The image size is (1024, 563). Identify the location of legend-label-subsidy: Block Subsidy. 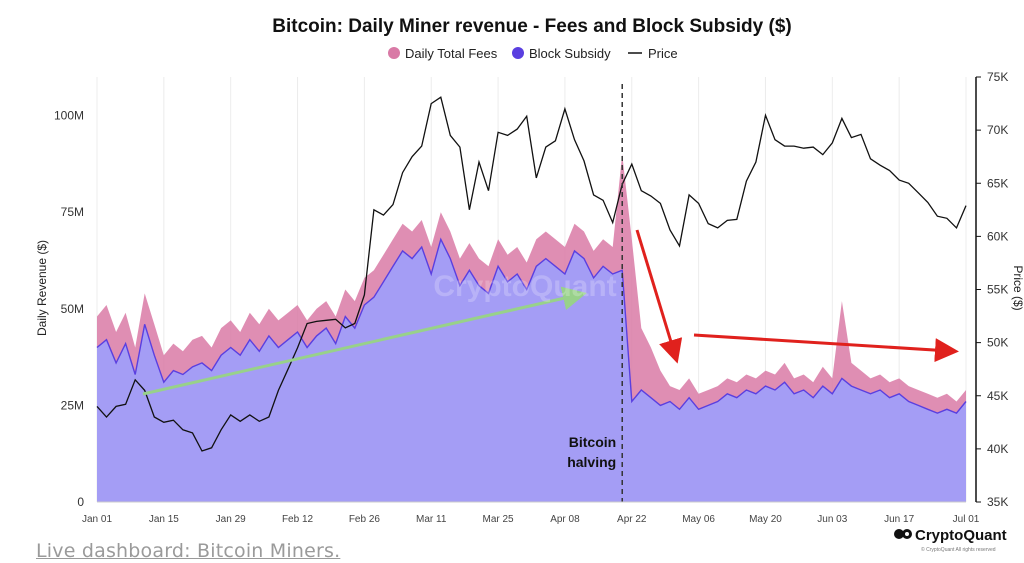
(570, 53).